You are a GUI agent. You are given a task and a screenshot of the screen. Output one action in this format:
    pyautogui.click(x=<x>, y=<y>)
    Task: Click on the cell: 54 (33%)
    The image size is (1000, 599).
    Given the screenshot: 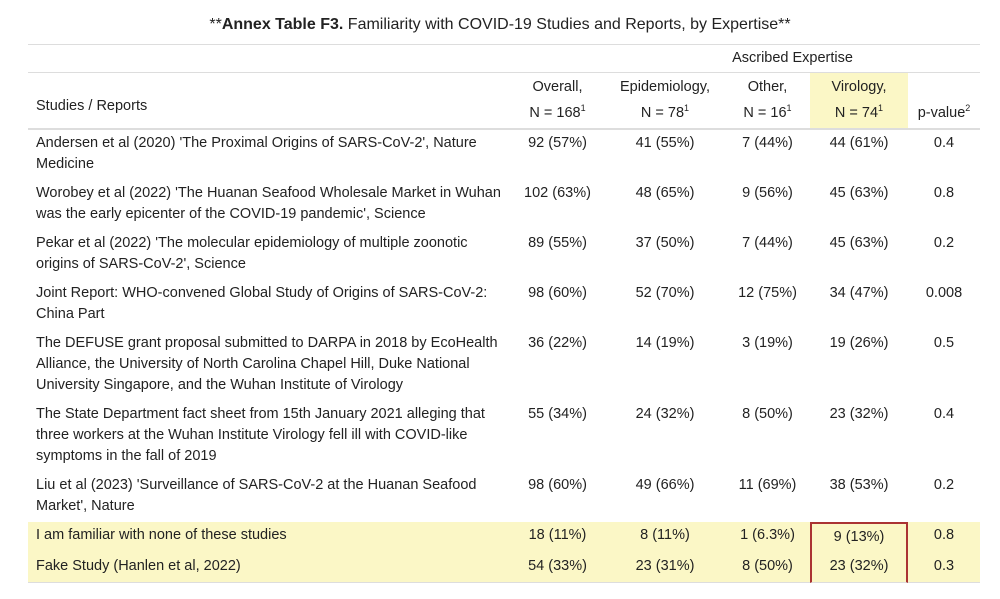 What is the action you would take?
    pyautogui.click(x=557, y=567)
    